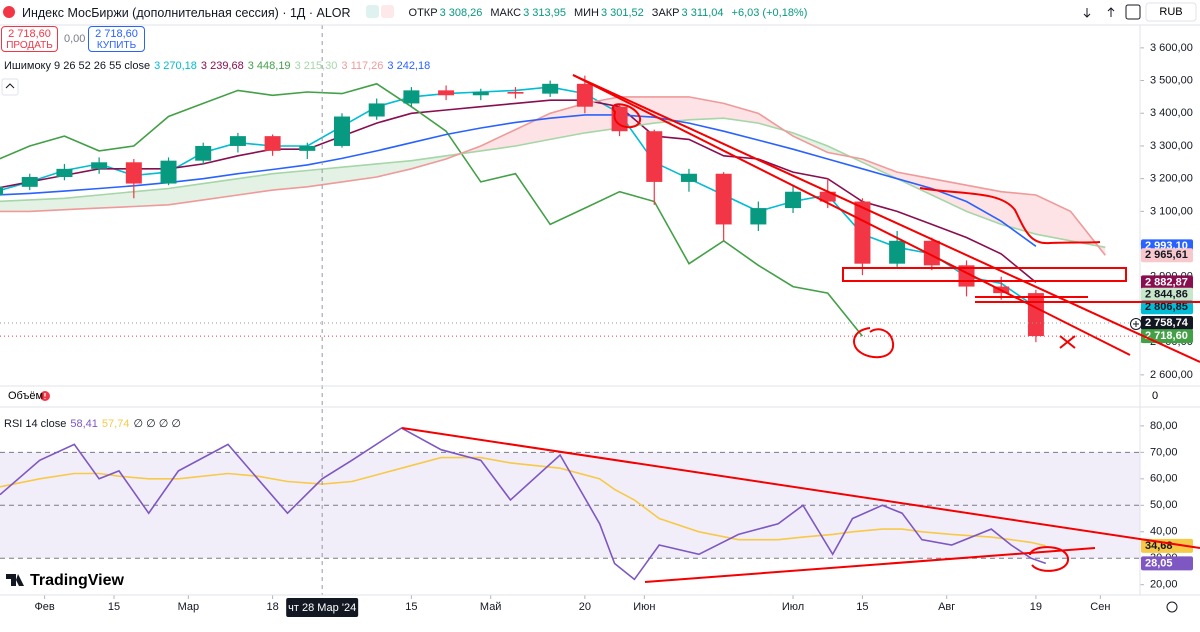  What do you see at coordinates (1166, 307) in the screenshot?
I see `price-label: 2 806,85` at bounding box center [1166, 307].